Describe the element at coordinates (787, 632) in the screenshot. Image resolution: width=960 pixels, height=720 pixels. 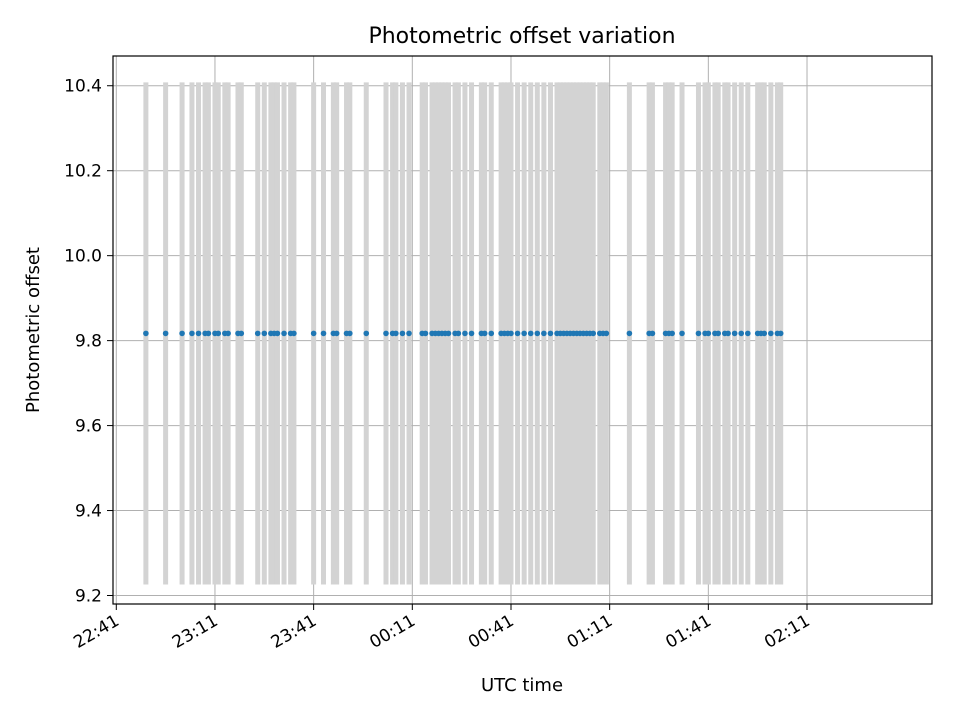
I see `x-tick-label: 02:11` at that location.